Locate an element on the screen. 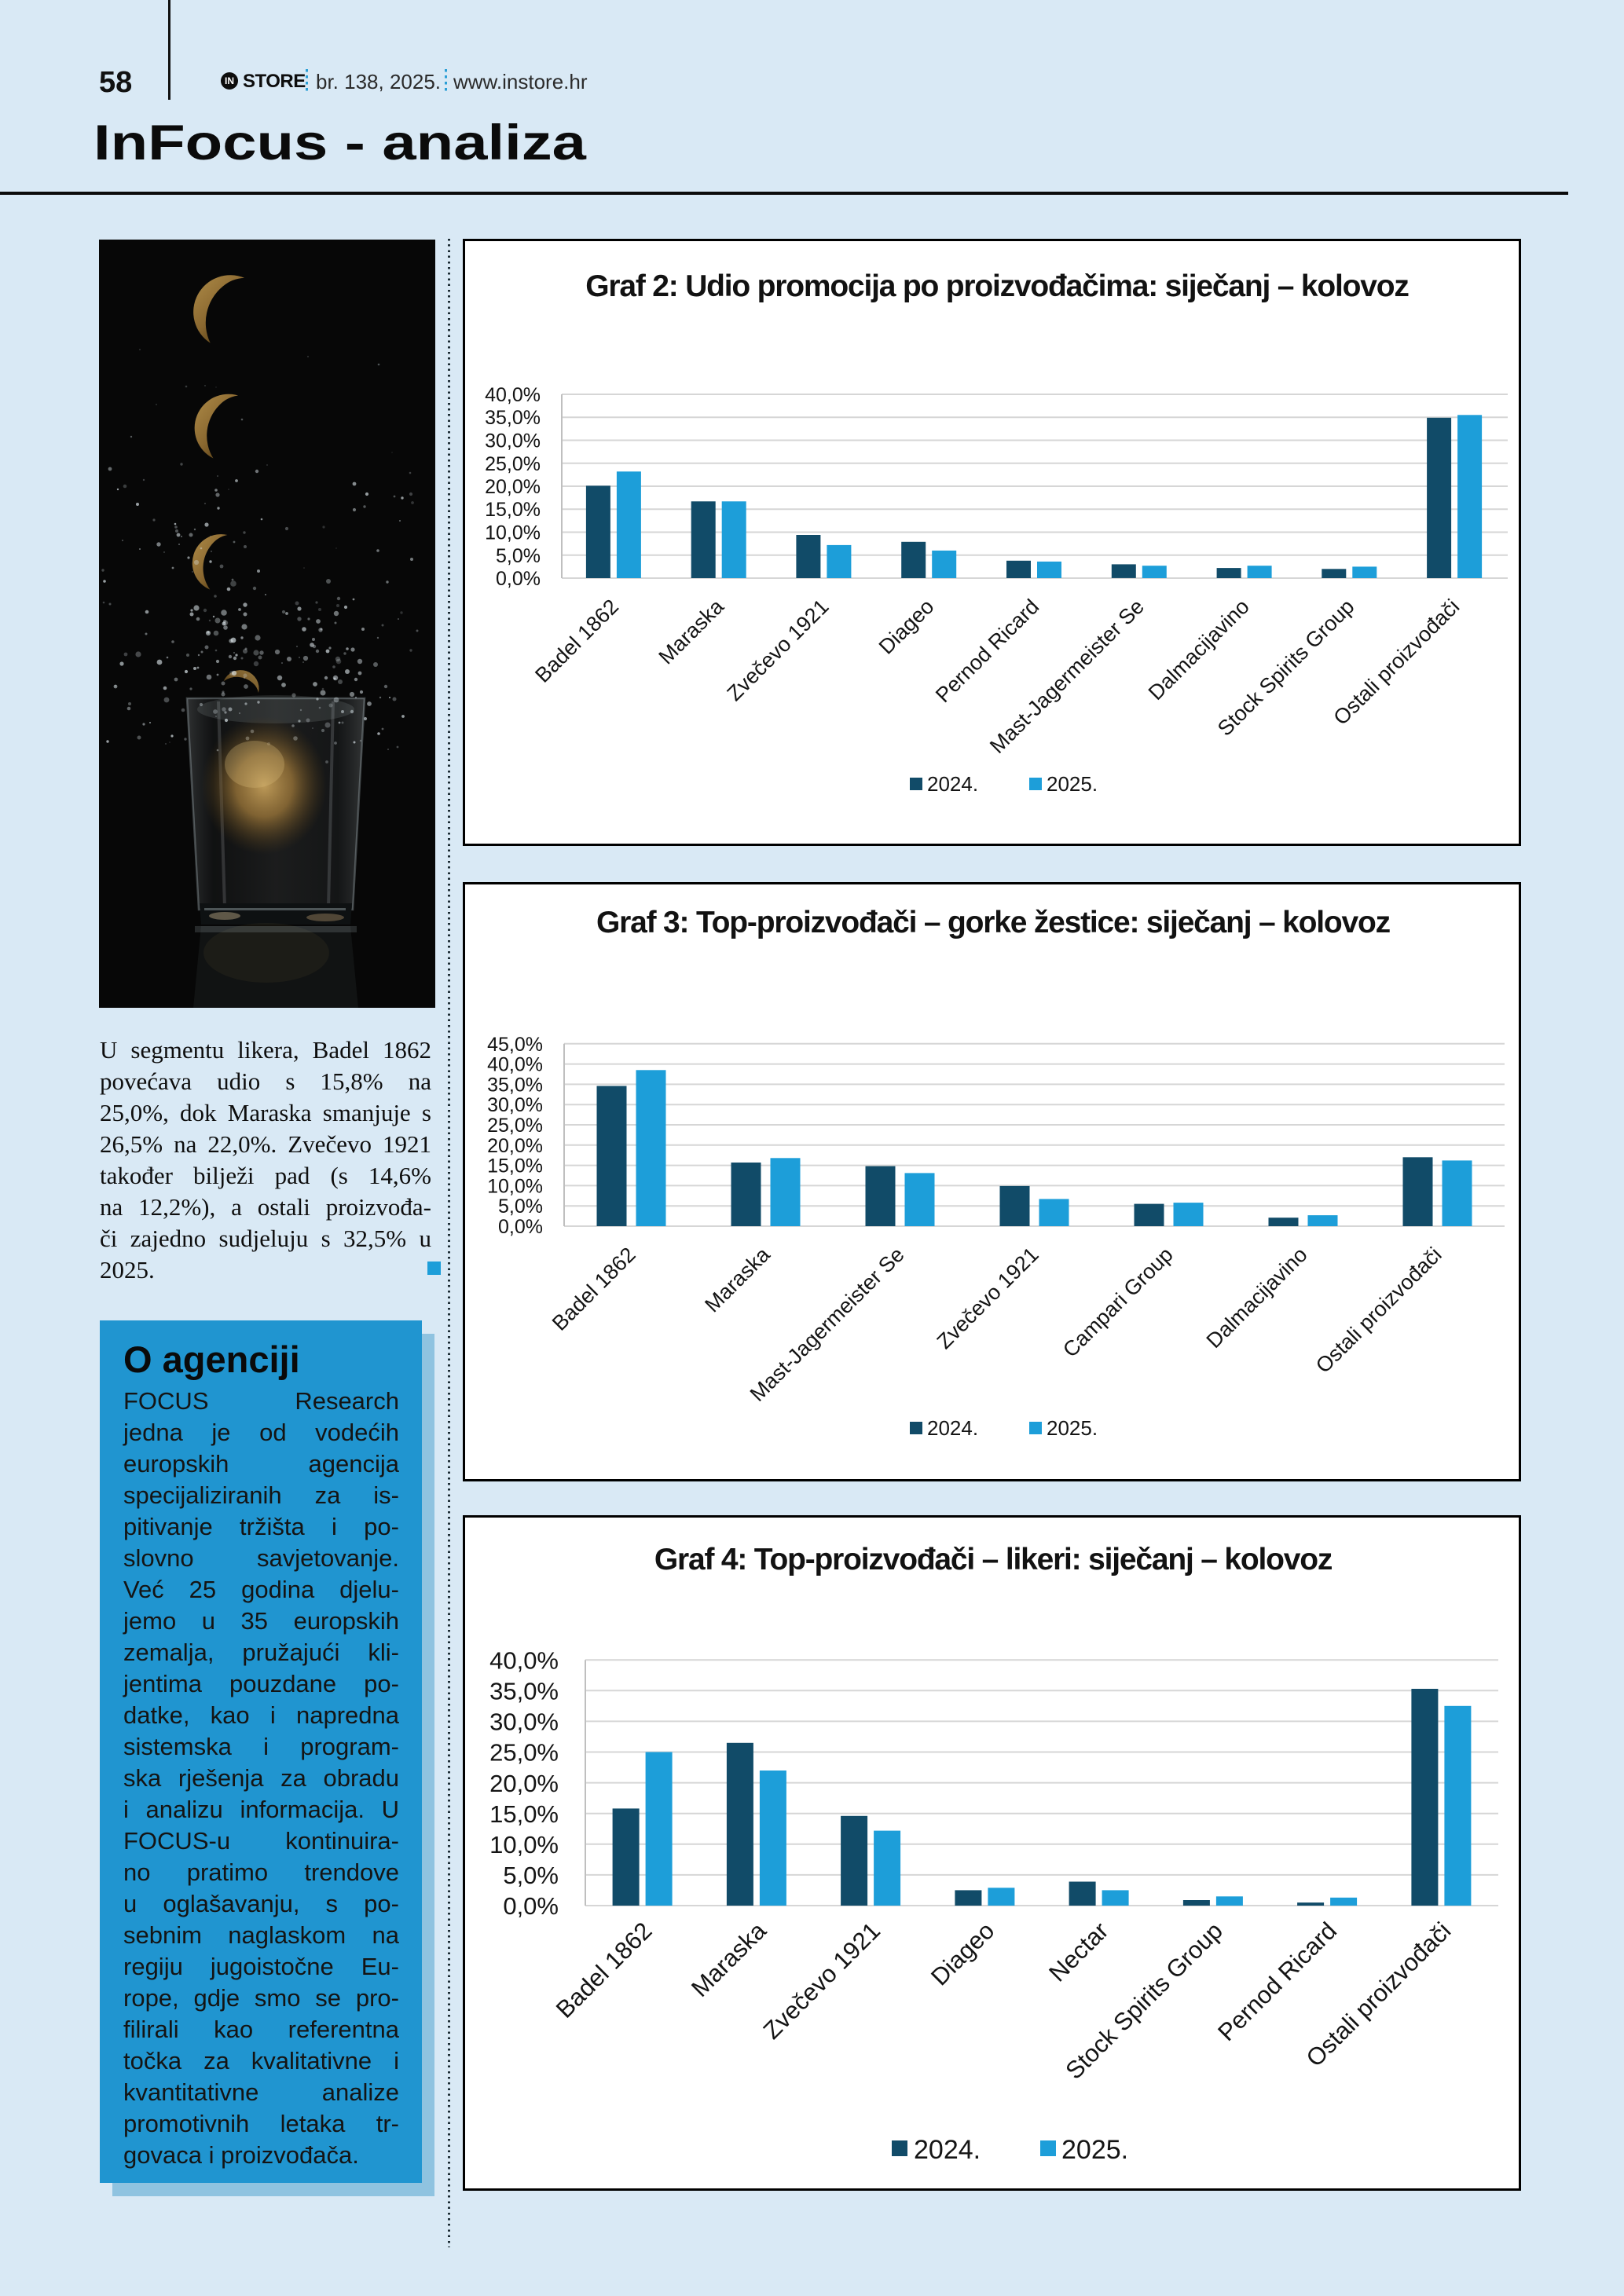 The width and height of the screenshot is (1624, 2296). svg-text: Ostali proizvođači is located at coordinates (1378, 1310).